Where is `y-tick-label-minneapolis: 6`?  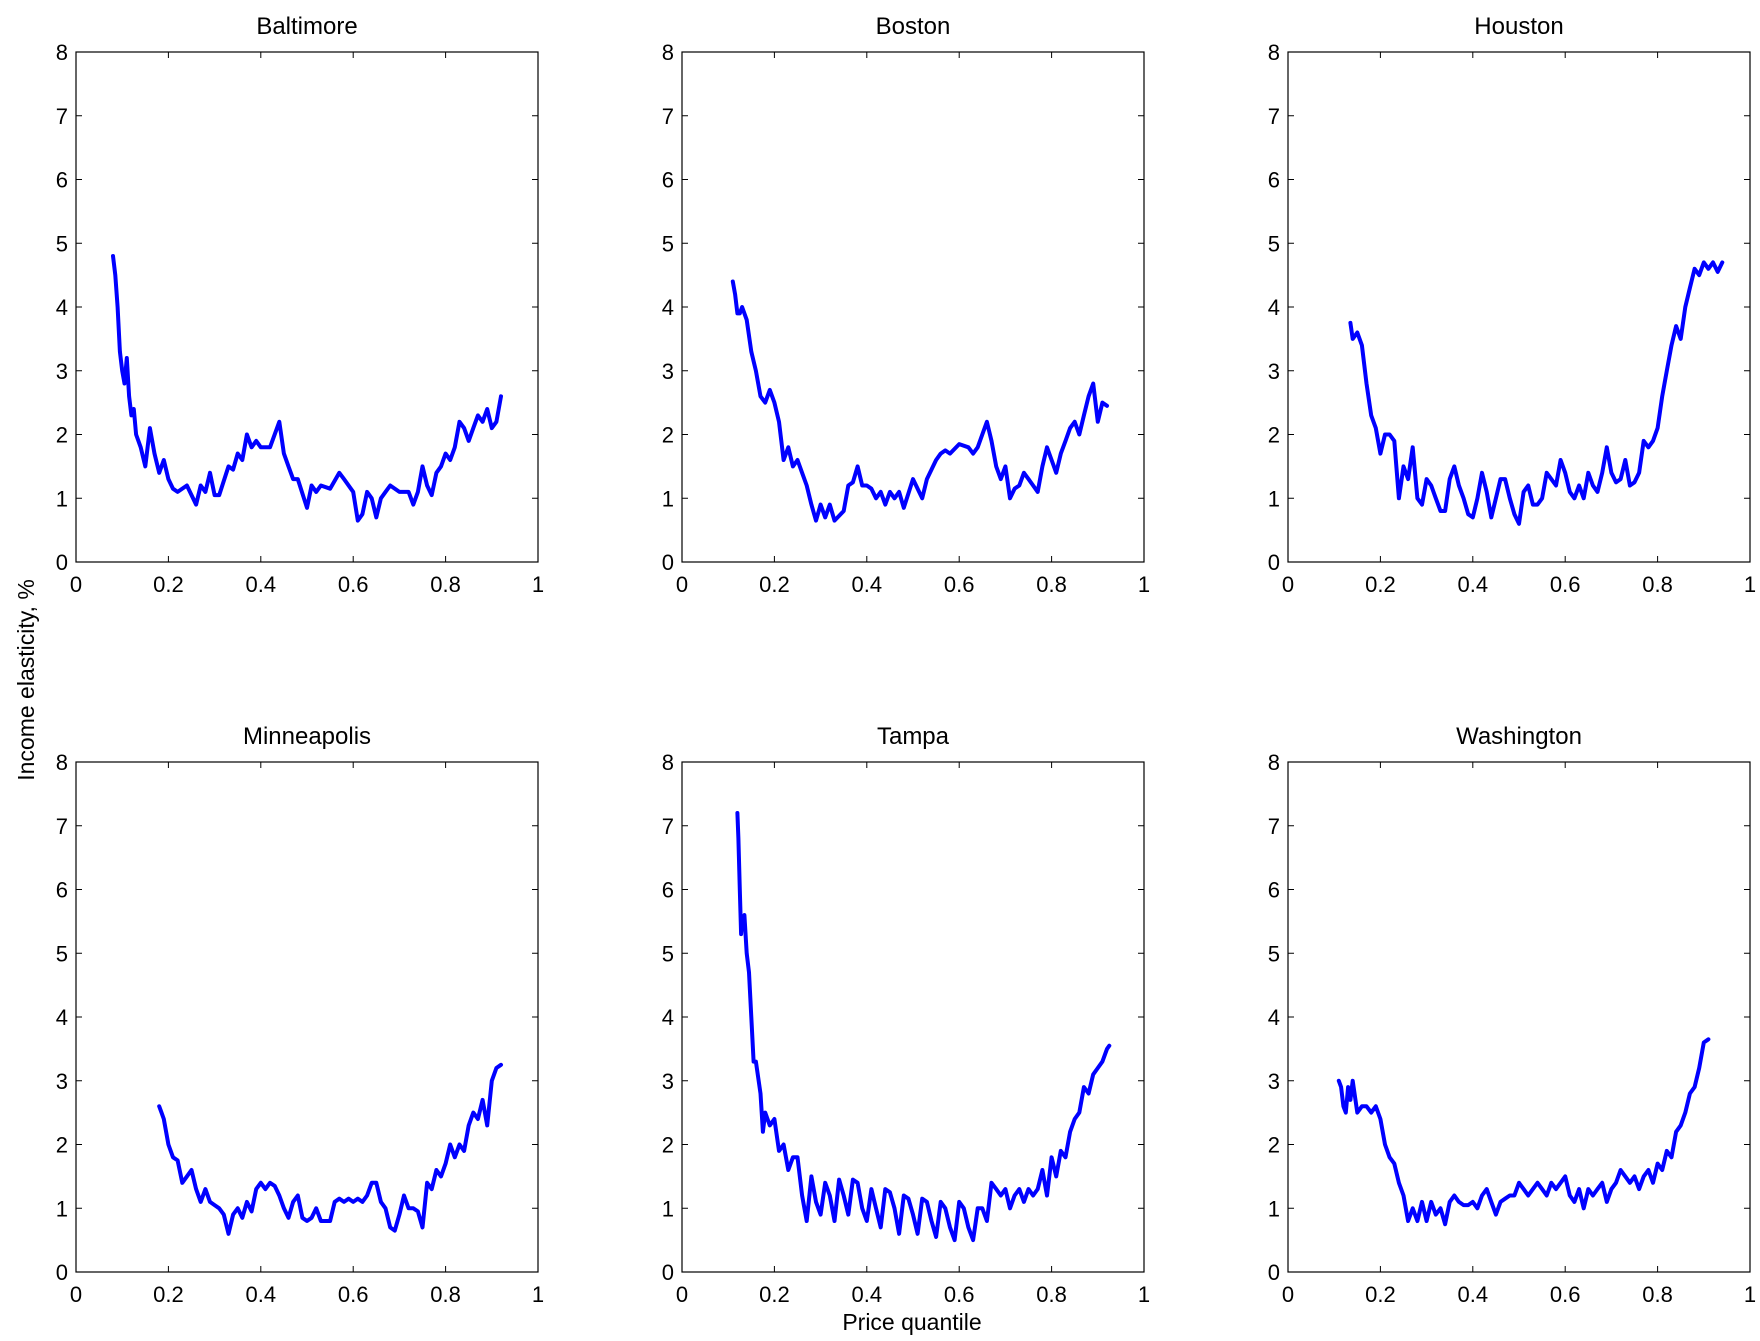
y-tick-label-minneapolis: 6 is located at coordinates (62, 890).